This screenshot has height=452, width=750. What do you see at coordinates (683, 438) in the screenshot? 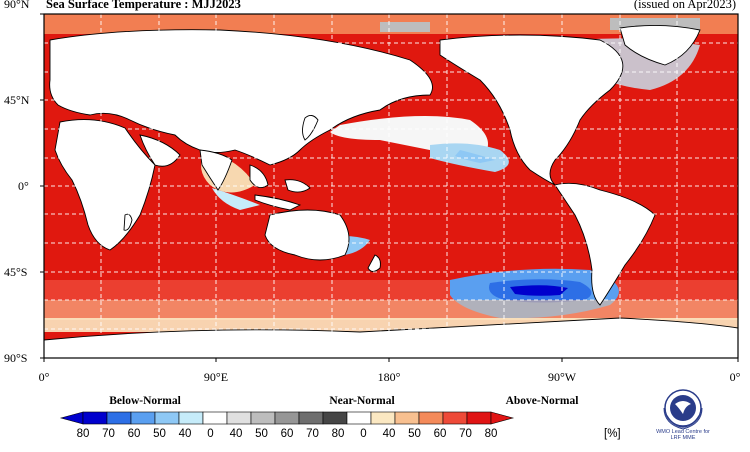
I see `logo-caption-line2: LRF MME` at bounding box center [683, 438].